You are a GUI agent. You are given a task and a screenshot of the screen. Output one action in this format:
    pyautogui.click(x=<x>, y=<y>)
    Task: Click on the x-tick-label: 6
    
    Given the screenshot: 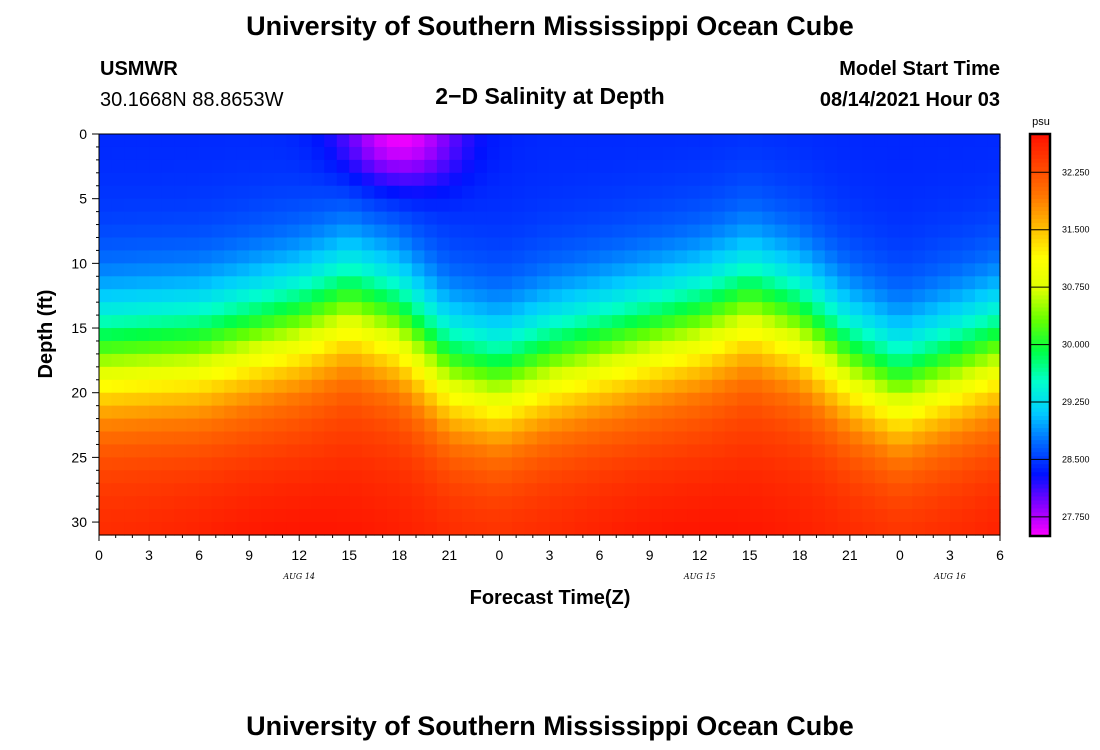 What is the action you would take?
    pyautogui.click(x=1000, y=555)
    